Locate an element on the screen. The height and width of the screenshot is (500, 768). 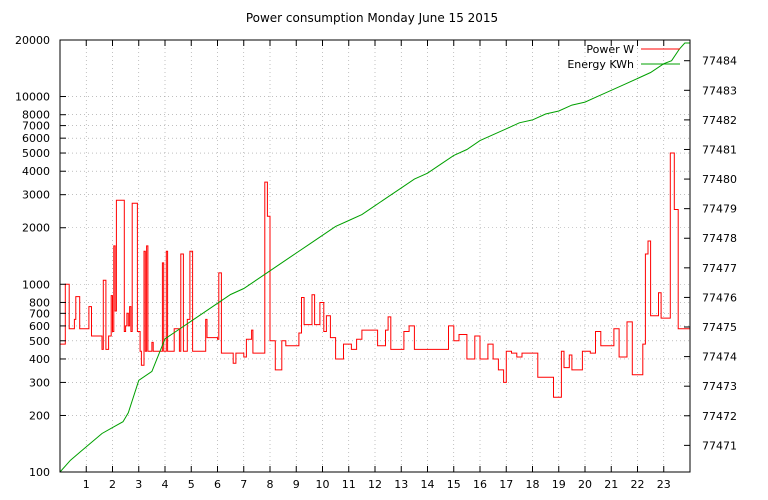
x-tick-label: 4 is located at coordinates (165, 484).